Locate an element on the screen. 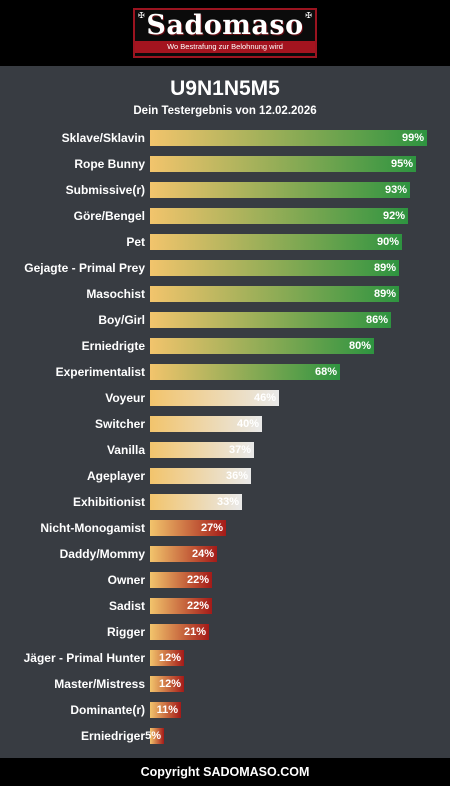 The width and height of the screenshot is (450, 786). result-percent: 11% is located at coordinates (167, 710).